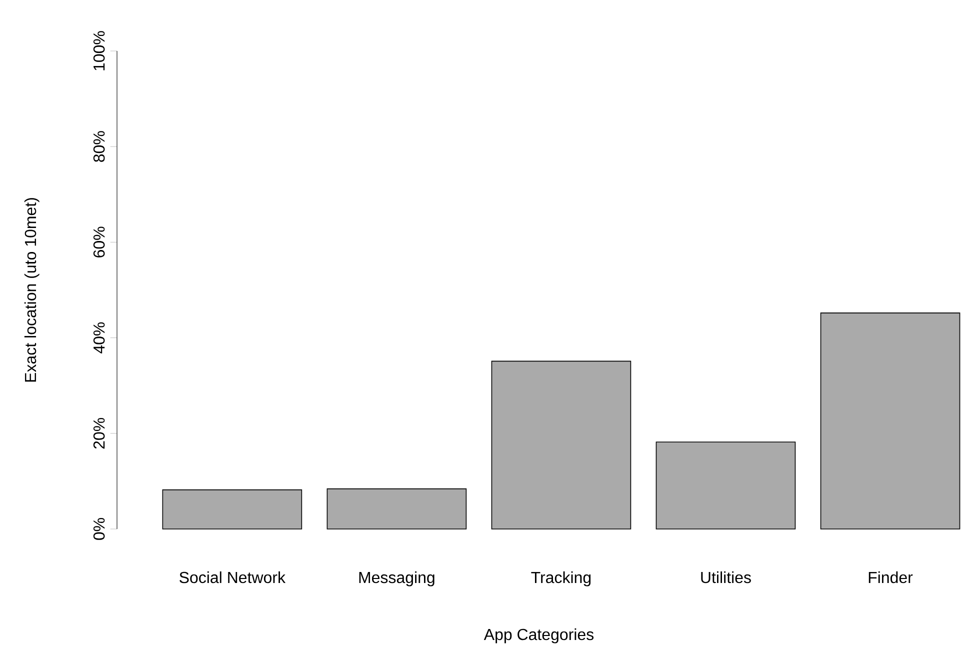 The width and height of the screenshot is (961, 648). I want to click on y-tick-label: 100%, so click(99, 50).